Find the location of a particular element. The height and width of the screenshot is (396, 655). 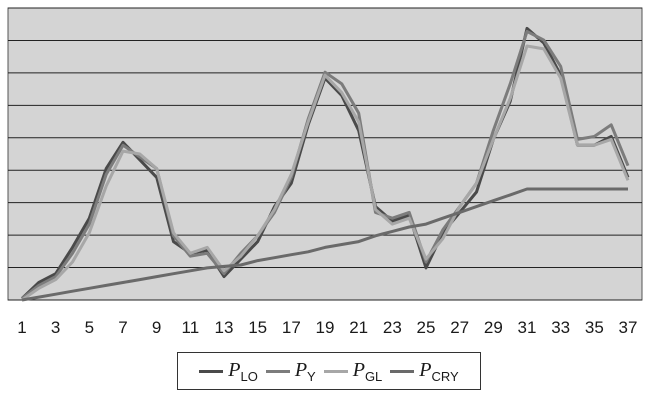

legend-label: PGL is located at coordinates (367, 371).